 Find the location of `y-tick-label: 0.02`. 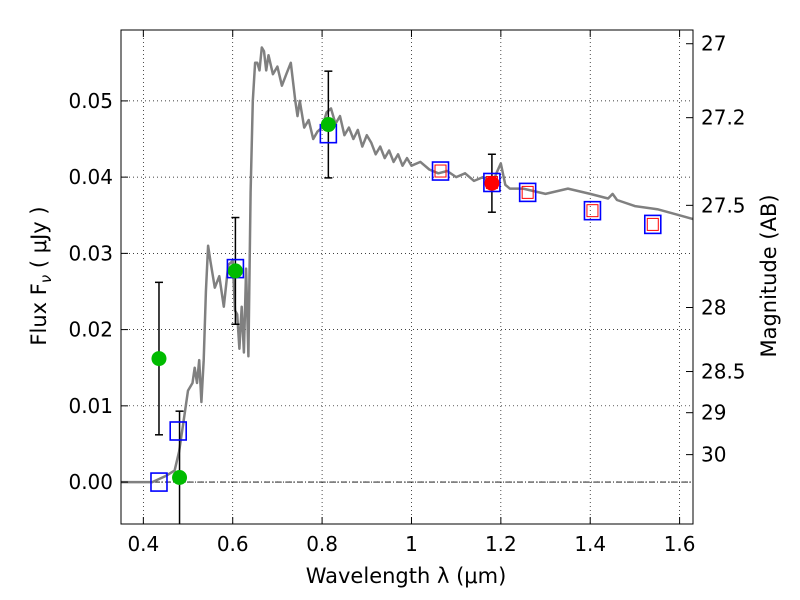

y-tick-label: 0.02 is located at coordinates (90, 330).